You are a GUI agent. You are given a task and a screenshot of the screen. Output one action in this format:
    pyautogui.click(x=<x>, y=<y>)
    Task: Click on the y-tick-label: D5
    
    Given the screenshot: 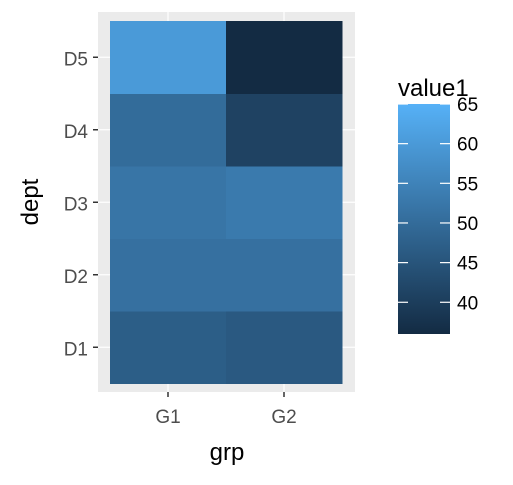 What is the action you would take?
    pyautogui.click(x=76, y=59)
    